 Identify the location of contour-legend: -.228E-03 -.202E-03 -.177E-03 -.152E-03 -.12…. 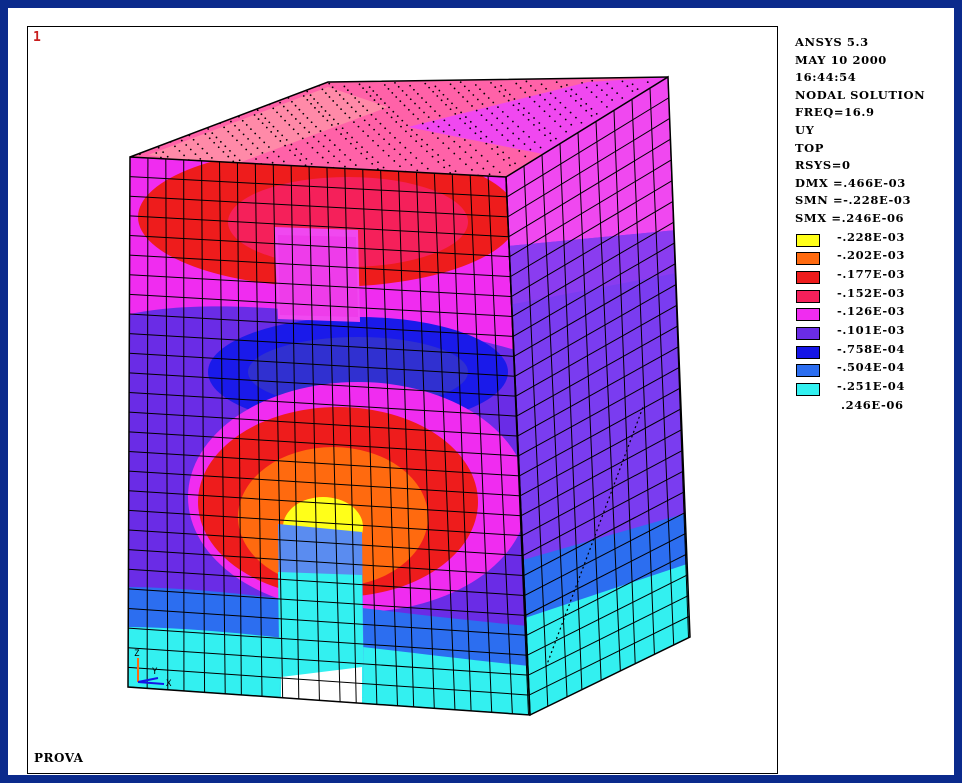
(878, 314).